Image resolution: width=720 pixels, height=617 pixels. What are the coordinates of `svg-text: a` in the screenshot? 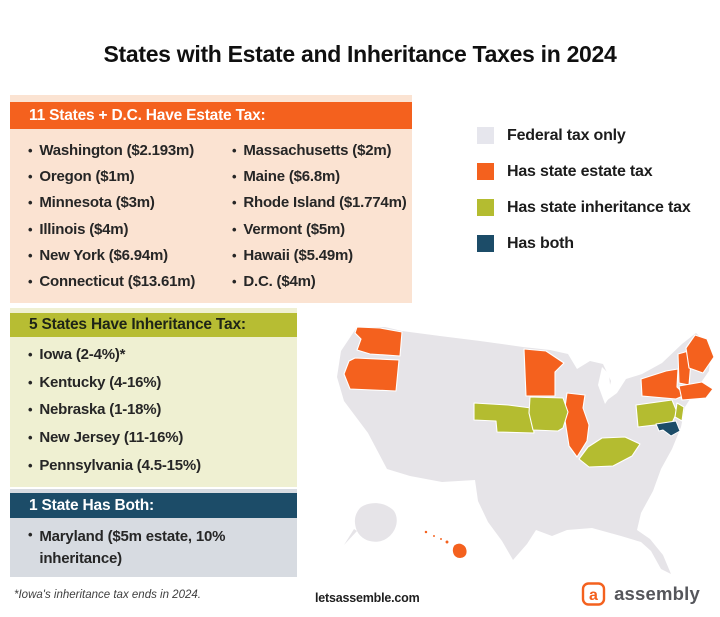 It's located at (593, 595).